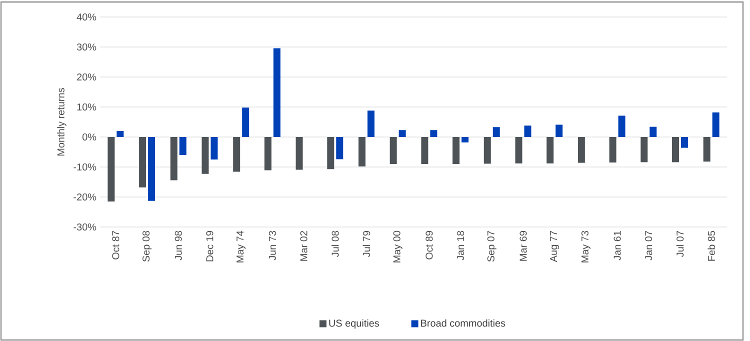 The image size is (750, 341). What do you see at coordinates (86, 17) in the screenshot?
I see `y-tick-label: 40%` at bounding box center [86, 17].